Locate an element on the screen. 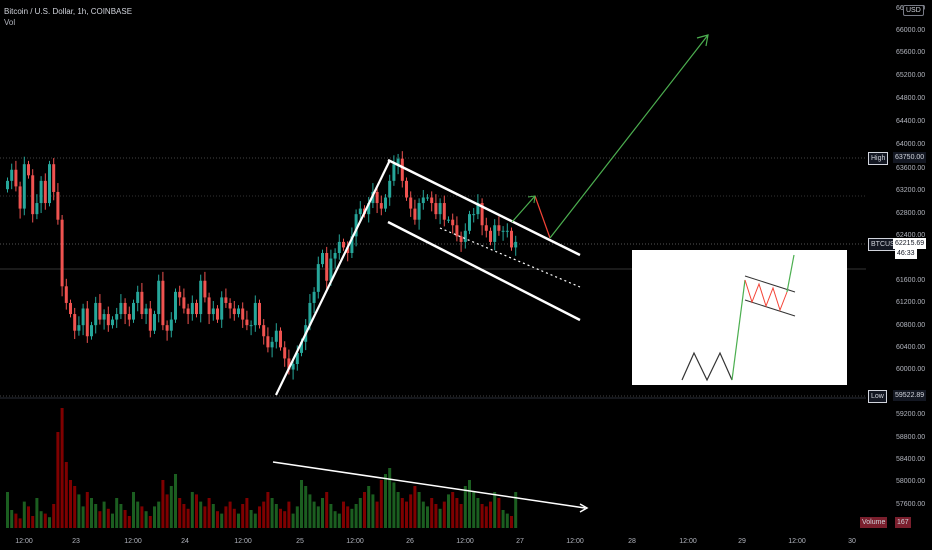  volume-trend-line is located at coordinates (429, 485).